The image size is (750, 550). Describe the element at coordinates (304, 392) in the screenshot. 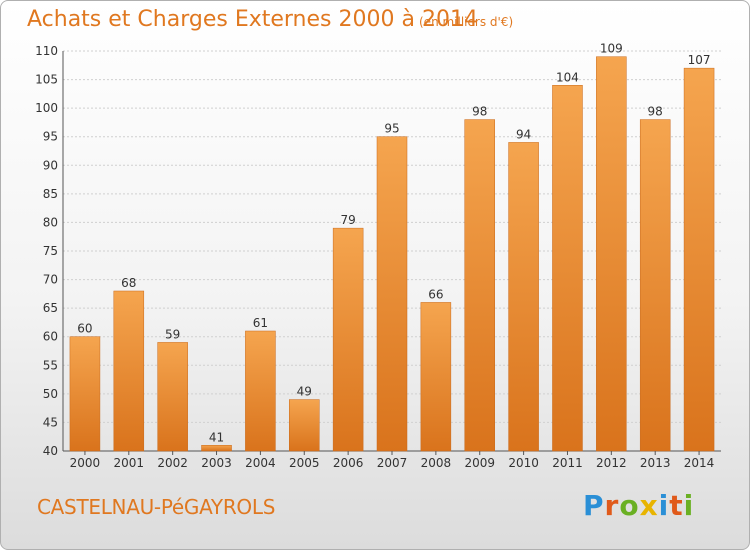

I see `data-label: 49` at that location.